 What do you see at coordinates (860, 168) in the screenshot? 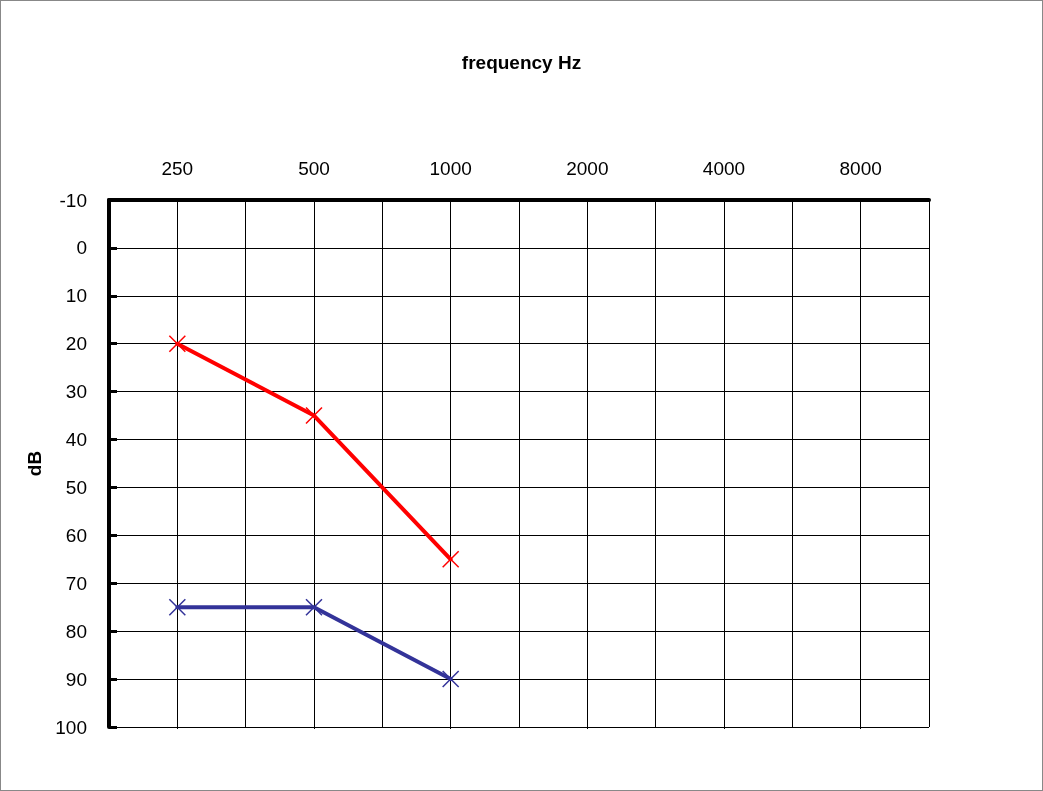
I see `x-tick-label: 8000` at bounding box center [860, 168].